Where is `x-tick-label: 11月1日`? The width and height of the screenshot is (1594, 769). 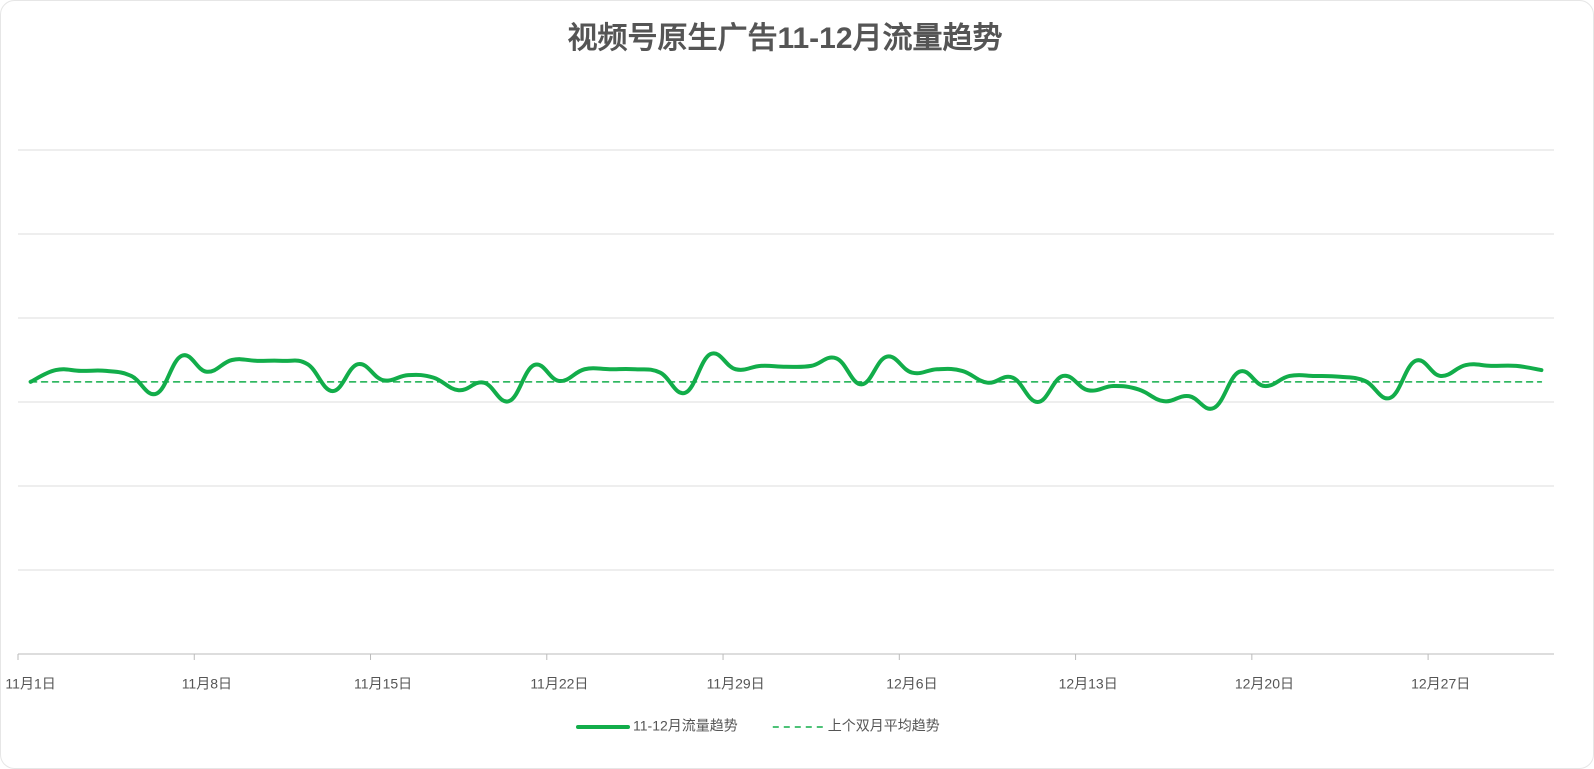 x-tick-label: 11月1日 is located at coordinates (30, 684).